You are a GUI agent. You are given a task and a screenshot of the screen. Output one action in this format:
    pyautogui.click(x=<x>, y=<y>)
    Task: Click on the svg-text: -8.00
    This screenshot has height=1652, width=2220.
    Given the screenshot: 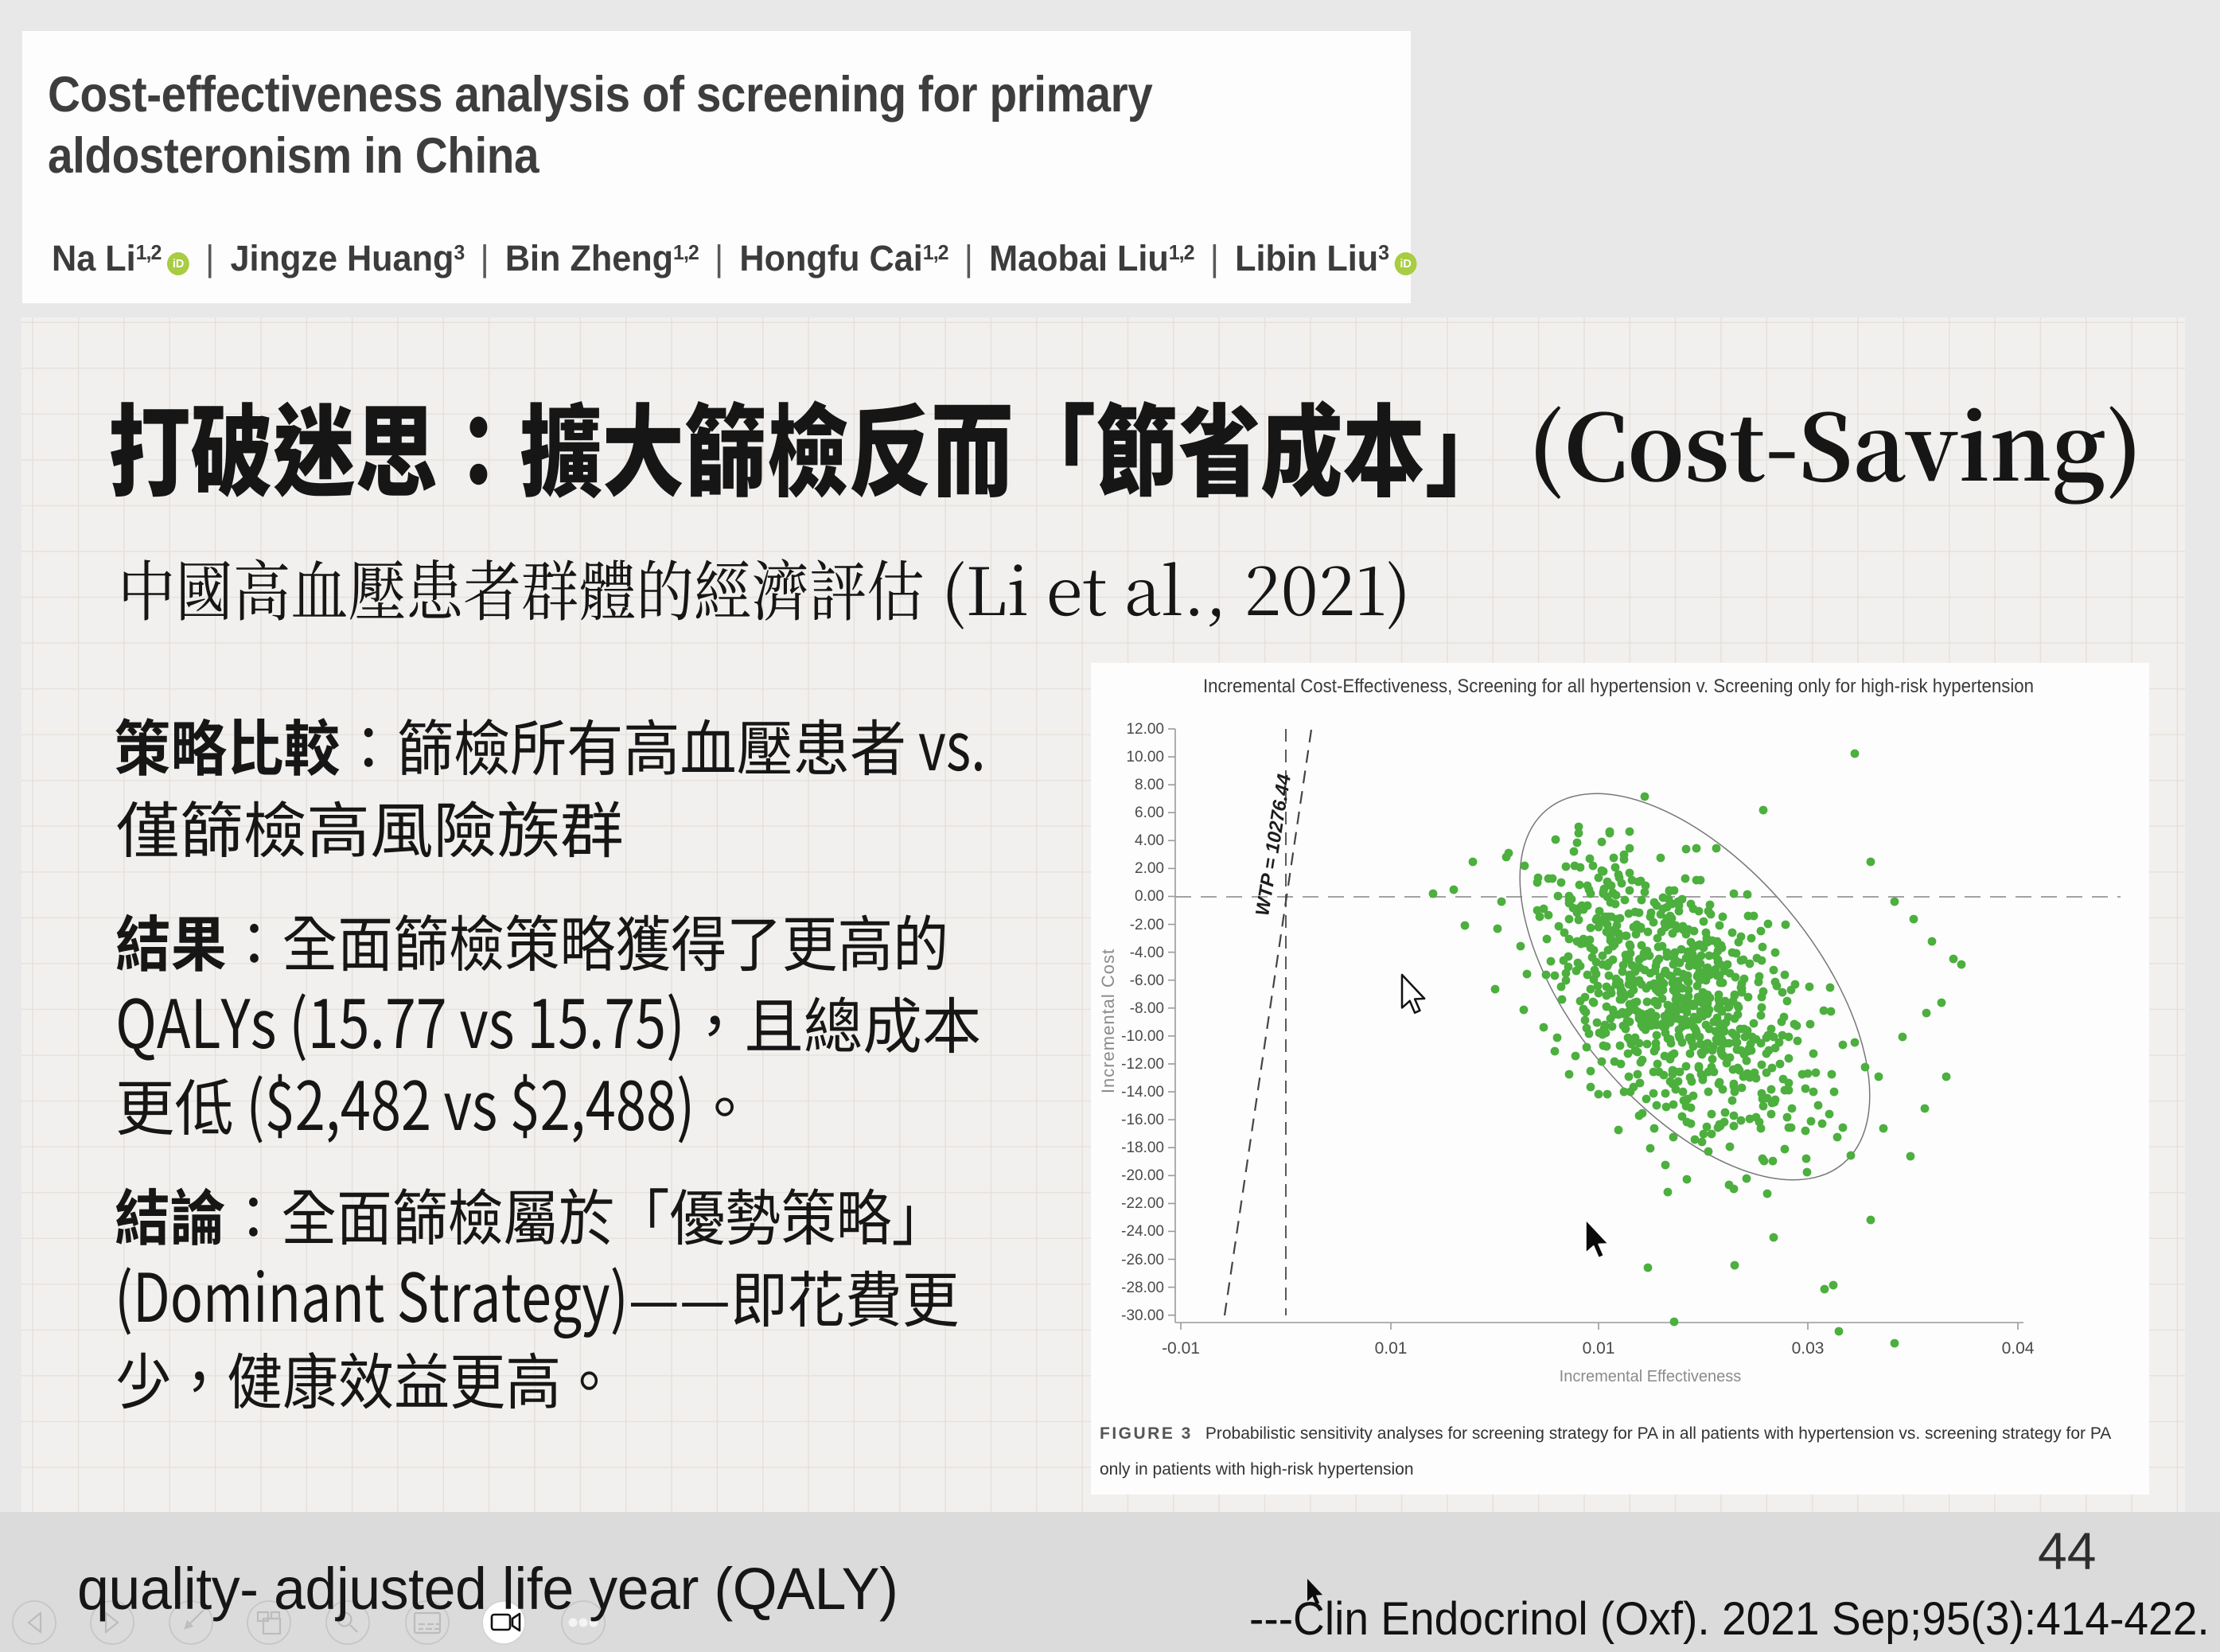 What is the action you would take?
    pyautogui.click(x=1147, y=1009)
    